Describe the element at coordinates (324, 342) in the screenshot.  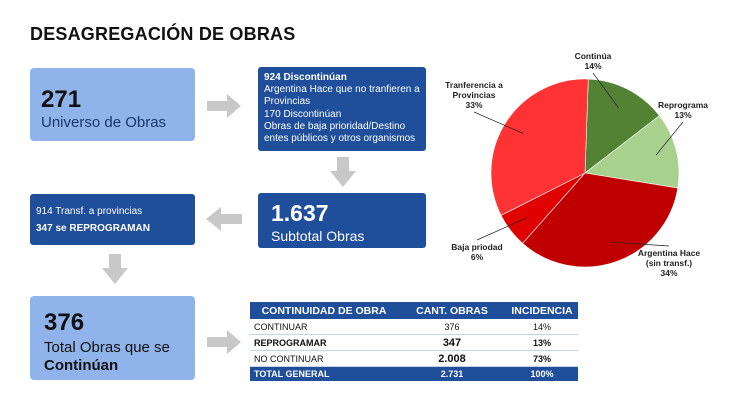
I see `row-name: REPROGRAMAR` at that location.